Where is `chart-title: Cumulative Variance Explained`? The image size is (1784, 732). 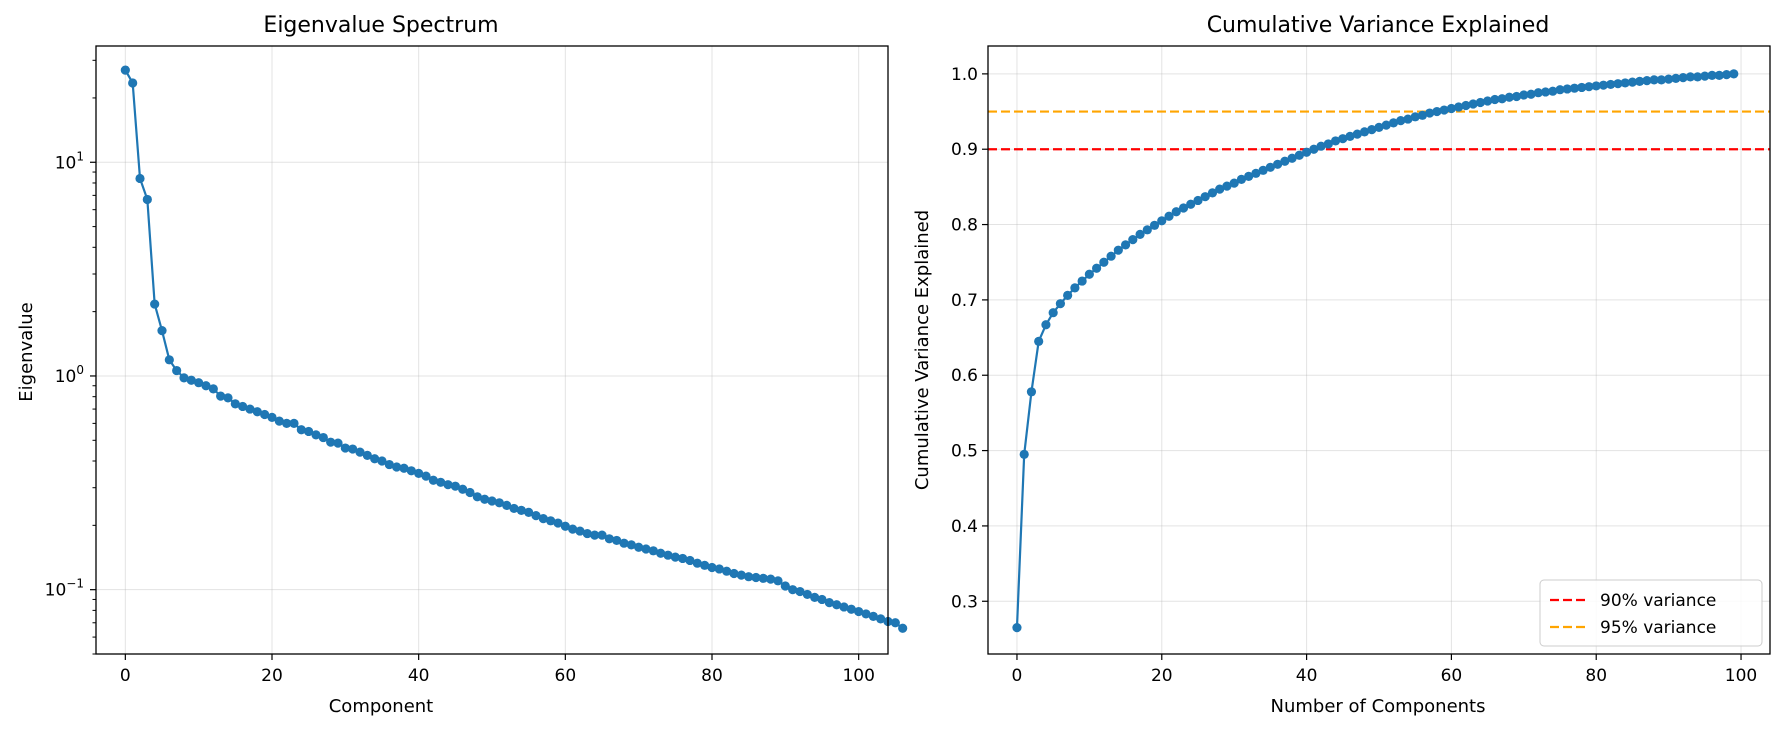 chart-title: Cumulative Variance Explained is located at coordinates (1378, 25).